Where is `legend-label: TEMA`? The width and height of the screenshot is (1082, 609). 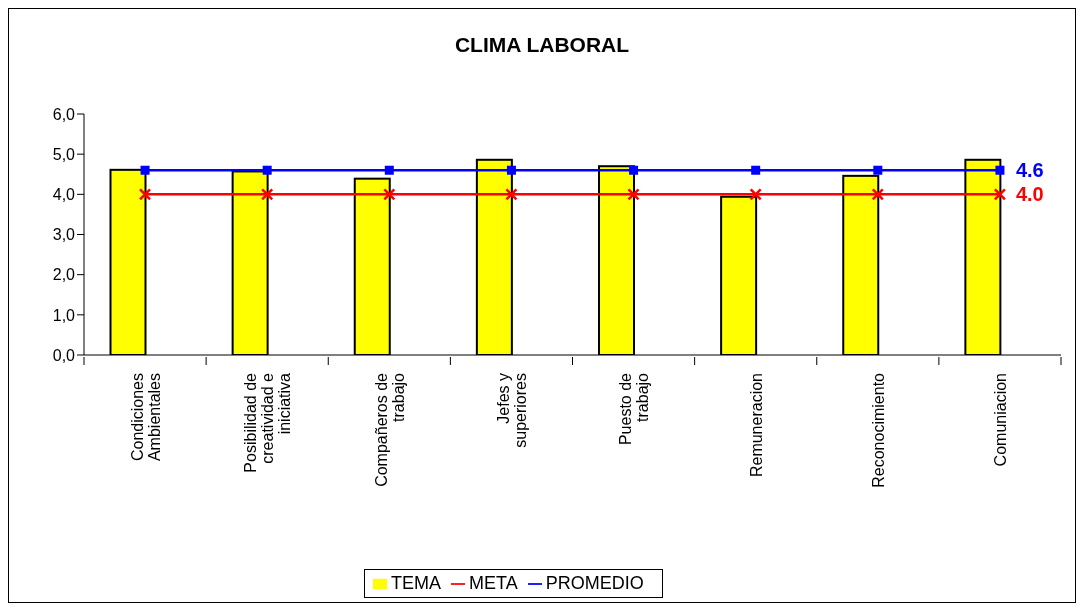
legend-label: TEMA is located at coordinates (416, 583).